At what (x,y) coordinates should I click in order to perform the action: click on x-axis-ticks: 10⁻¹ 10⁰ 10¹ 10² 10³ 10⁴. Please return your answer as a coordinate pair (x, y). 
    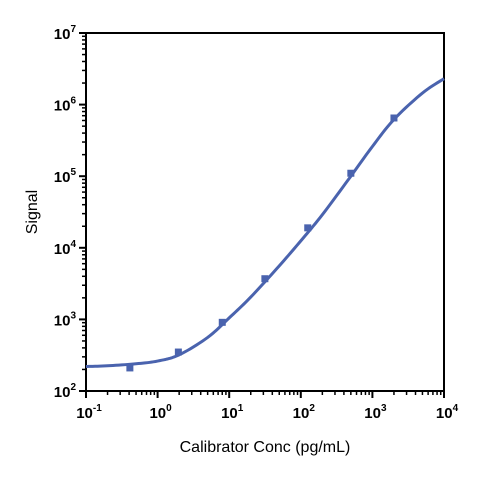
    Looking at the image, I should click on (267, 406).